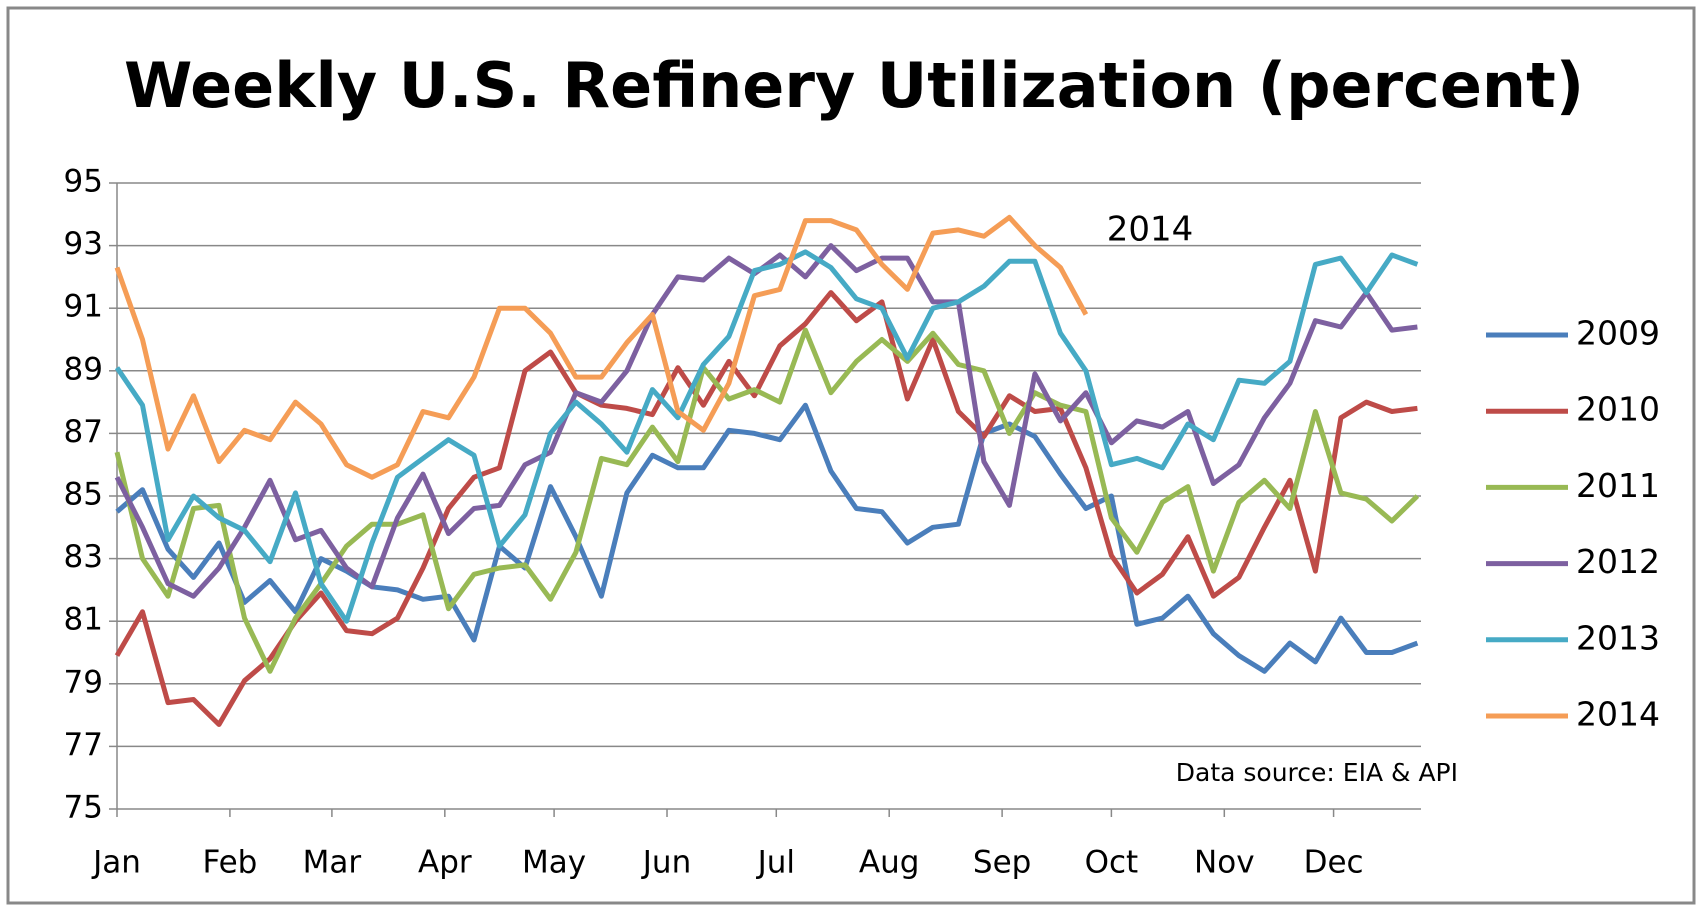 Image resolution: width=1702 pixels, height=911 pixels. What do you see at coordinates (116, 863) in the screenshot?
I see `x-tick-label: Jan` at bounding box center [116, 863].